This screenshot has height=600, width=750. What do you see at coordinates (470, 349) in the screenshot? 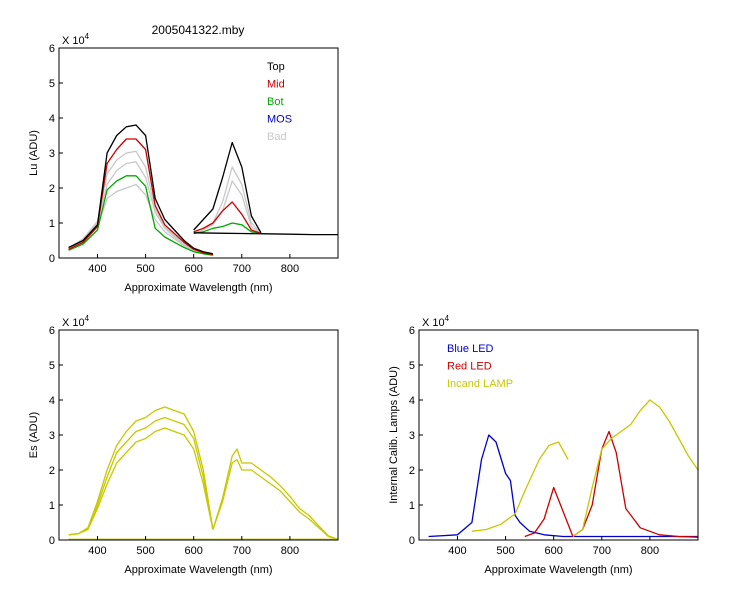
I see `legend-item-calib-0: Blue LED` at bounding box center [470, 349].